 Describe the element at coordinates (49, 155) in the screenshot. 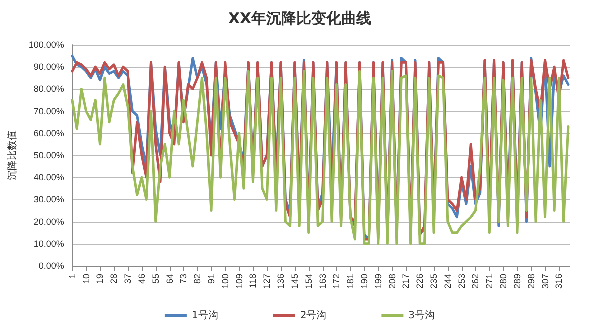

I see `y-tick-label: 50.00%` at that location.